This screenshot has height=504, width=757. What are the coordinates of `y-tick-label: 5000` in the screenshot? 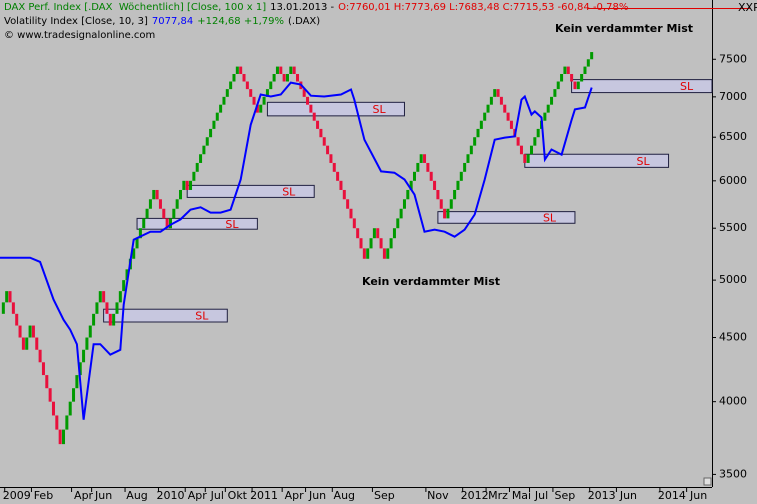 It's located at (733, 279).